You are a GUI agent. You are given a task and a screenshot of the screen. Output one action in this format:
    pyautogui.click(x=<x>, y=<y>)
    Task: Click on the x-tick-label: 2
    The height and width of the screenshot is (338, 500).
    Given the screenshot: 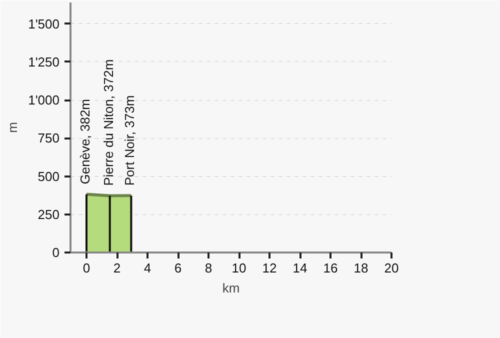 What is the action you would take?
    pyautogui.click(x=117, y=268)
    